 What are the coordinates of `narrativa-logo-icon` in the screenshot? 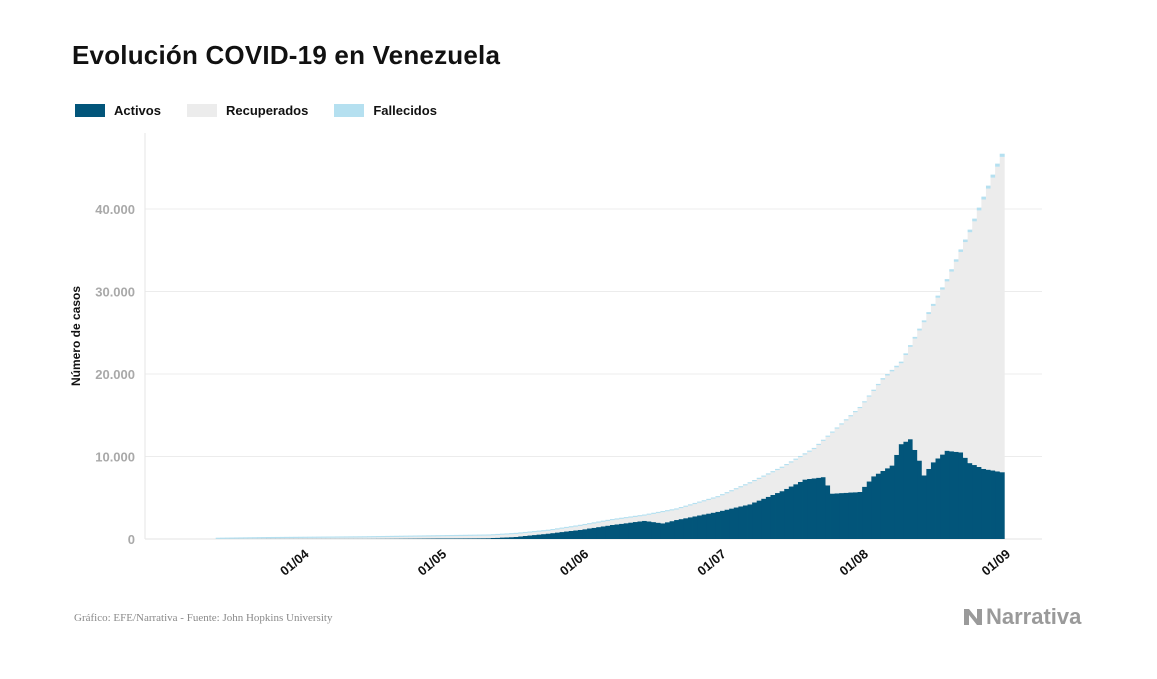 It's located at (973, 617).